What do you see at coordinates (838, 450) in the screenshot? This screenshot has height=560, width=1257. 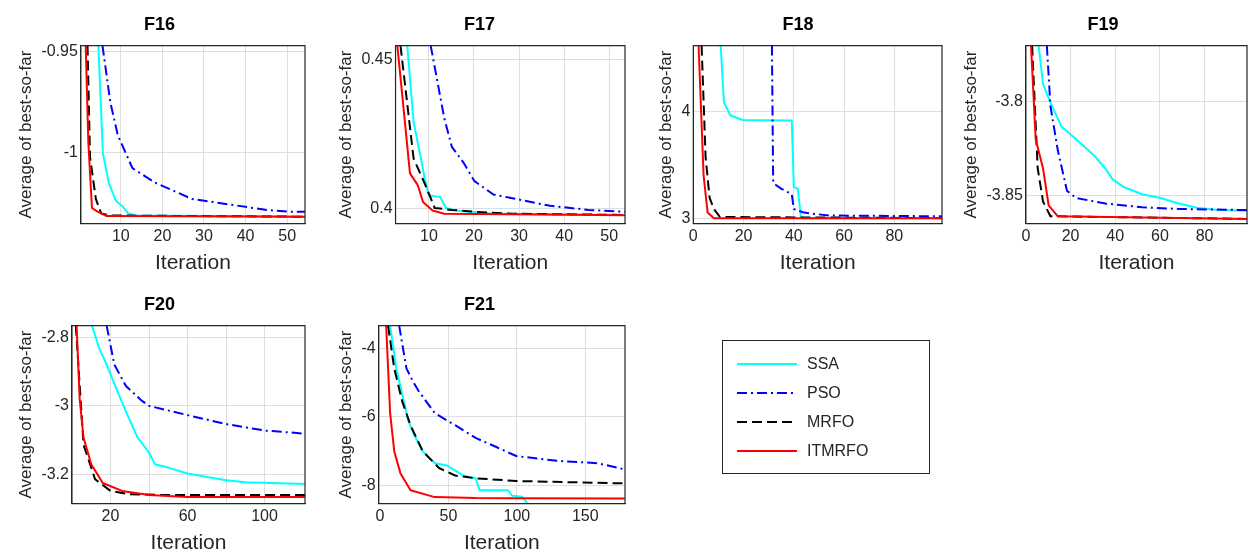 I see `legend-label: ITMRFO` at bounding box center [838, 450].